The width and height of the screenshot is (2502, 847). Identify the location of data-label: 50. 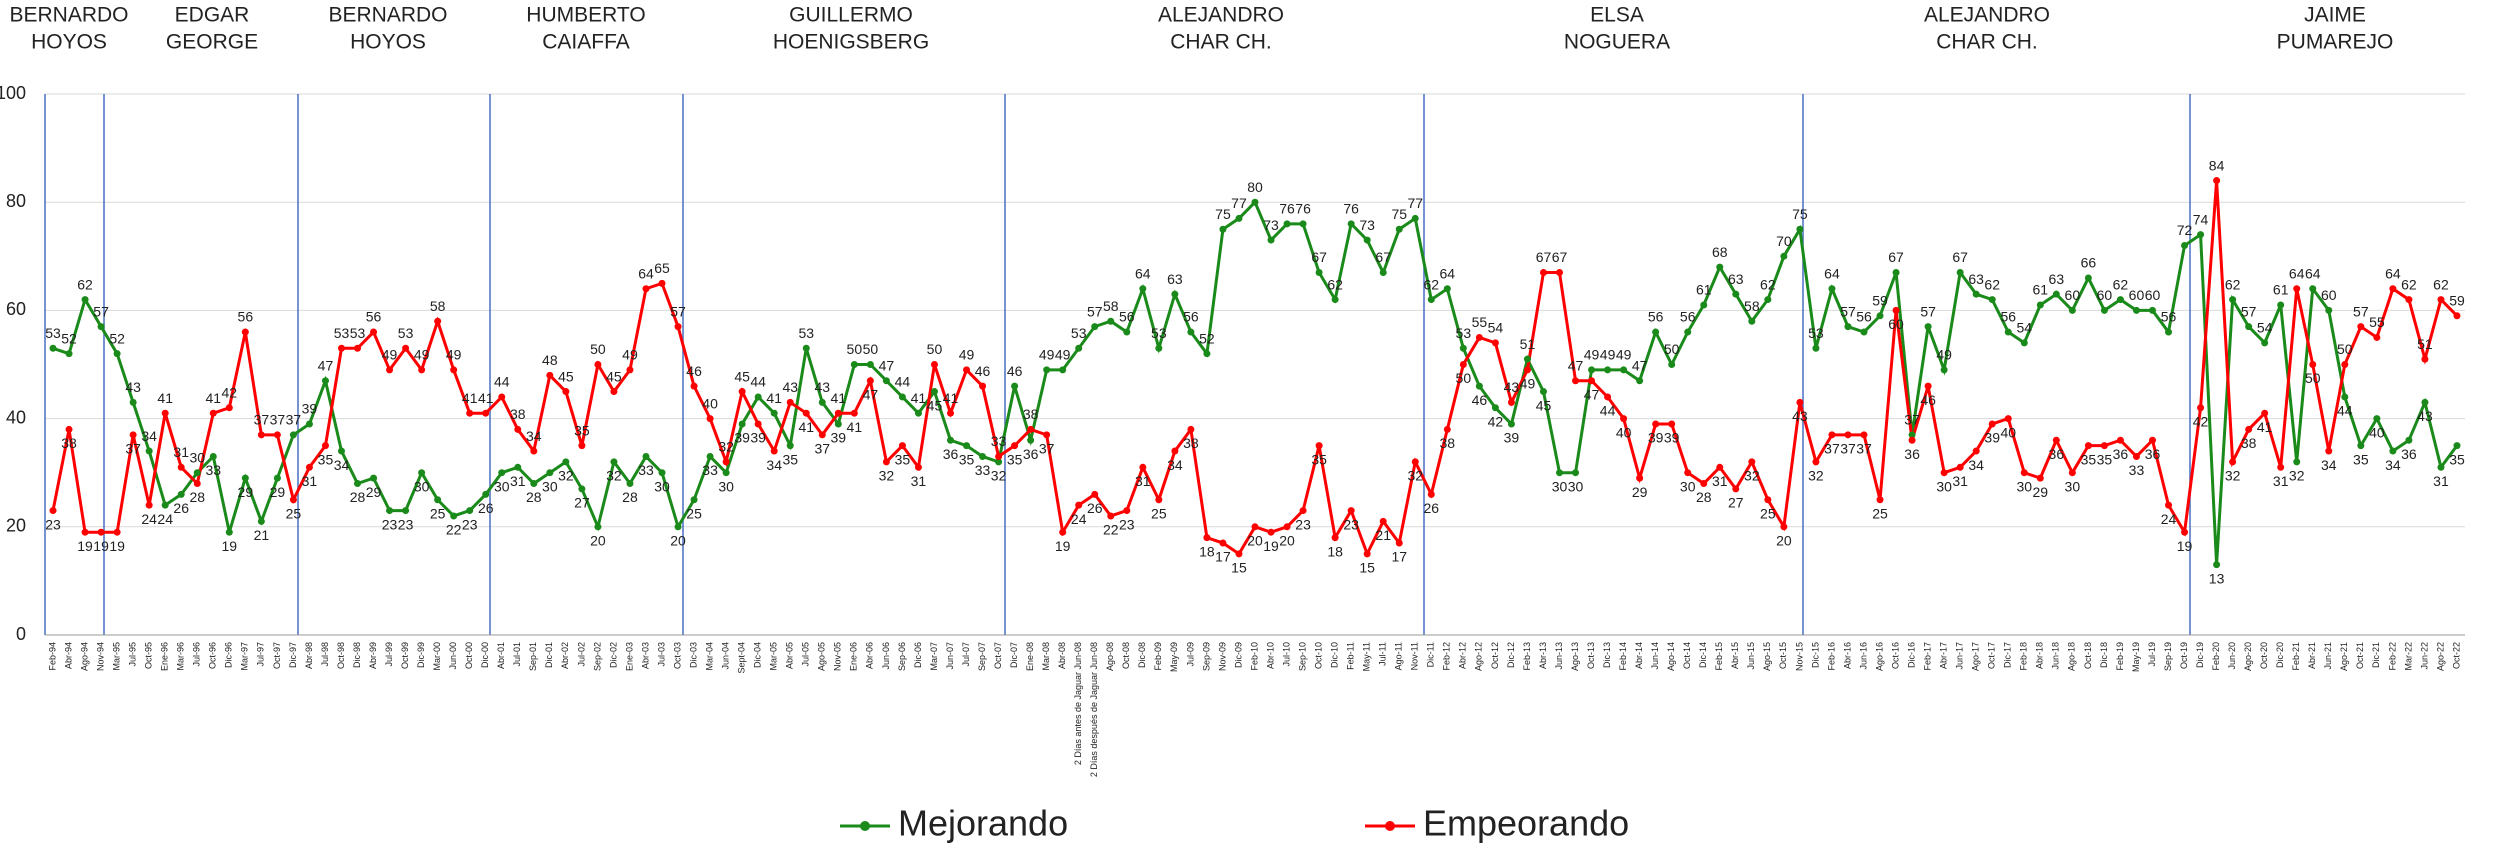
(935, 349).